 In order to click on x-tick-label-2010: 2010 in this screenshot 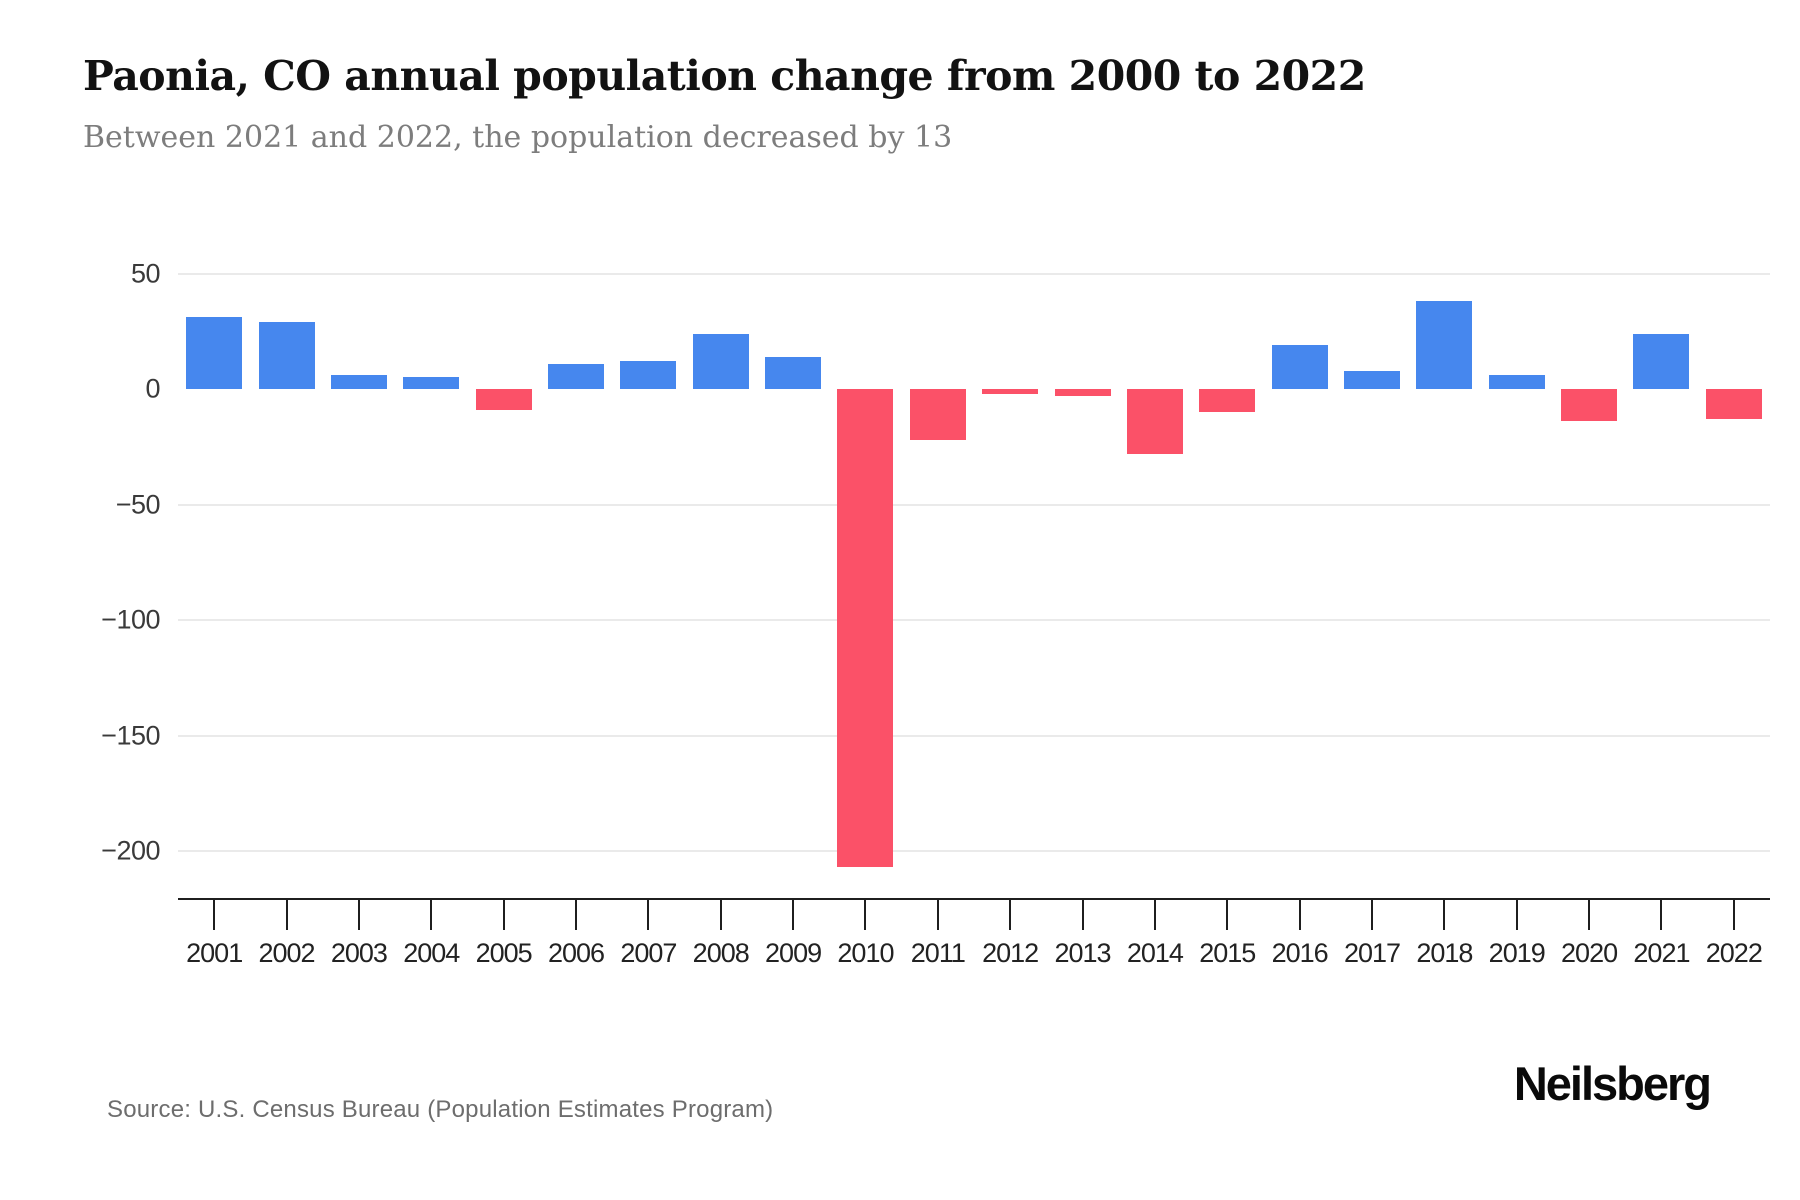, I will do `click(865, 953)`.